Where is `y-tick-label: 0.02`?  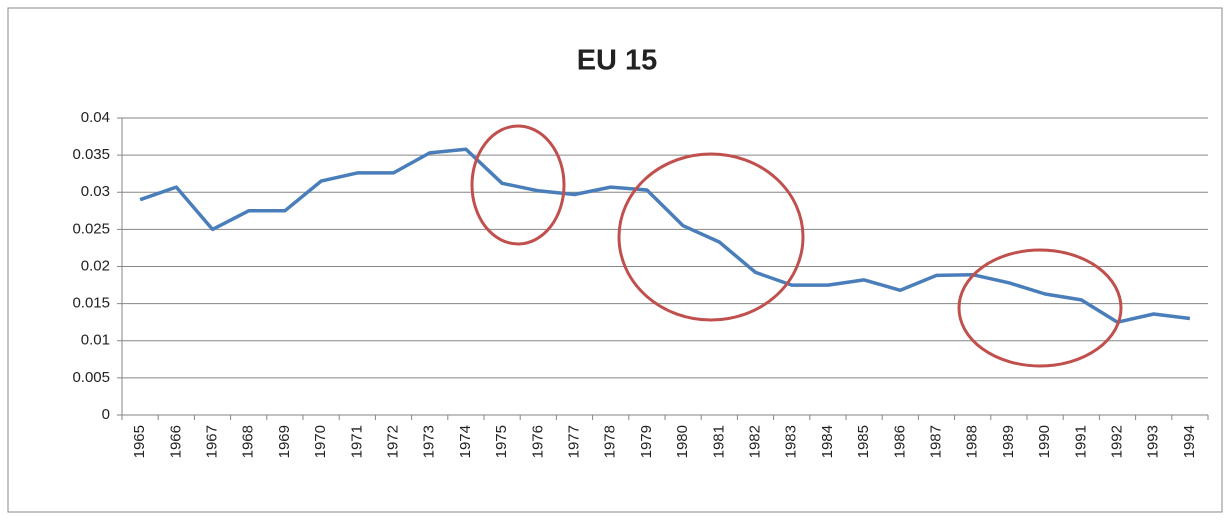
y-tick-label: 0.02 is located at coordinates (95, 265).